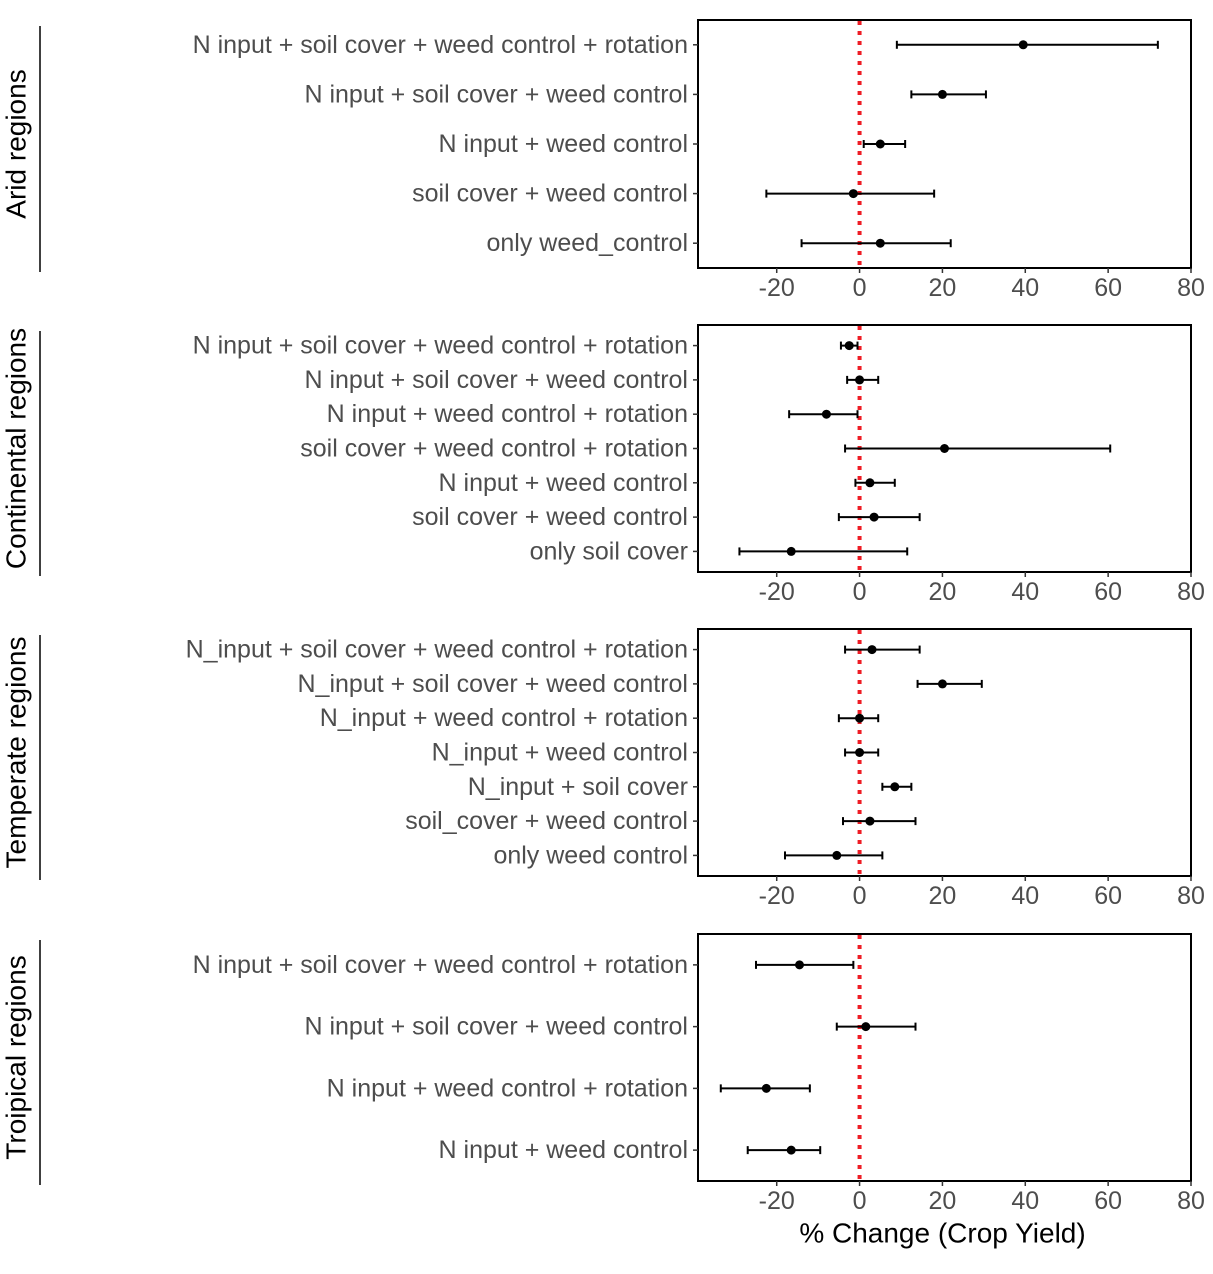 Image resolution: width=1213 pixels, height=1274 pixels. Describe the element at coordinates (590, 855) in the screenshot. I see `category-label: only weed control` at that location.